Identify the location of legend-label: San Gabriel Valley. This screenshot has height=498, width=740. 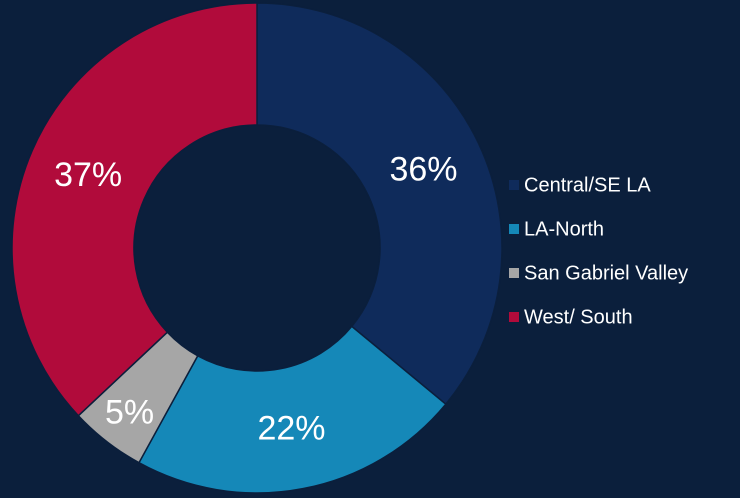
(606, 273).